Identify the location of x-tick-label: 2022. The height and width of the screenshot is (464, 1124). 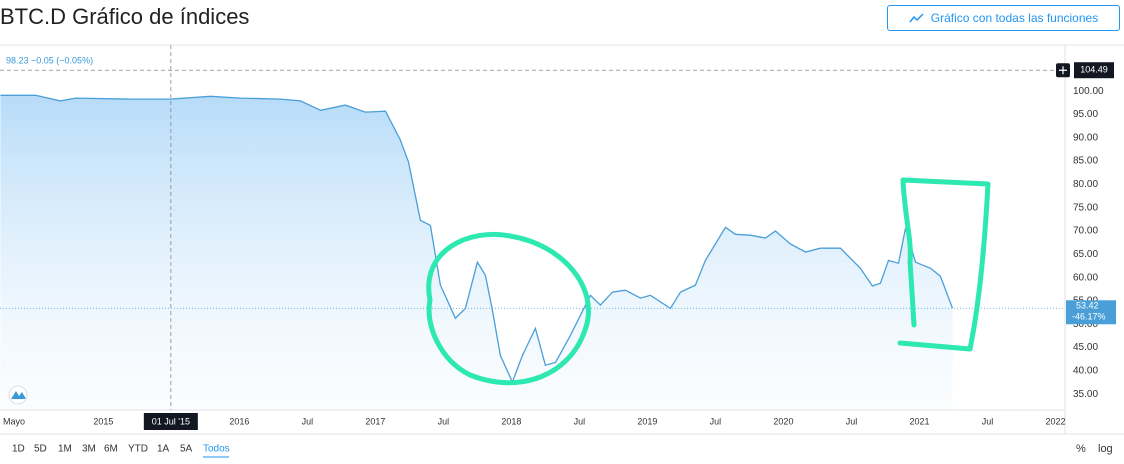
(1055, 421).